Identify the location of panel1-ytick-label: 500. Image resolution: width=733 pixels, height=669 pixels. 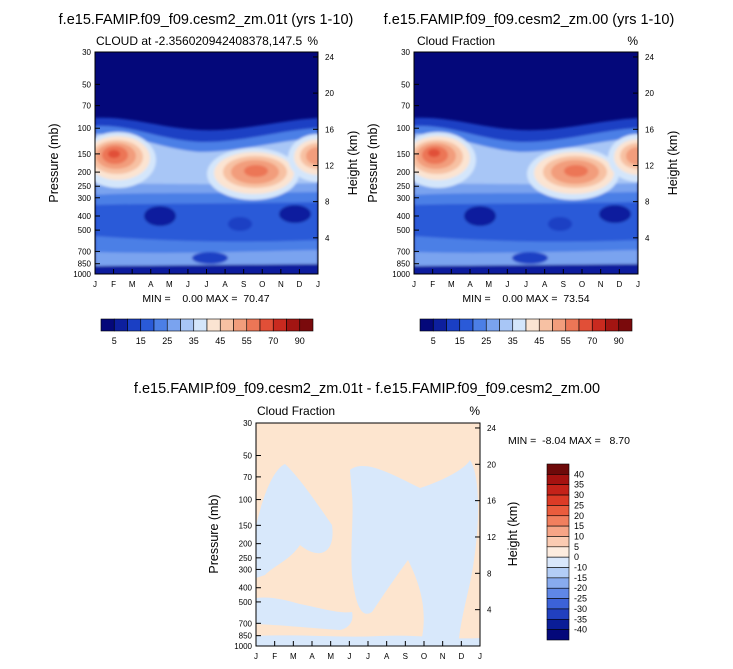
(85, 230).